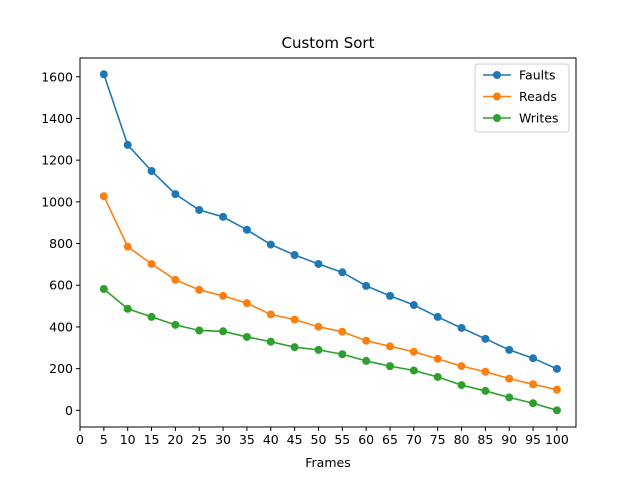 The width and height of the screenshot is (640, 480). Describe the element at coordinates (57, 201) in the screenshot. I see `y-tick-label: 1000` at that location.